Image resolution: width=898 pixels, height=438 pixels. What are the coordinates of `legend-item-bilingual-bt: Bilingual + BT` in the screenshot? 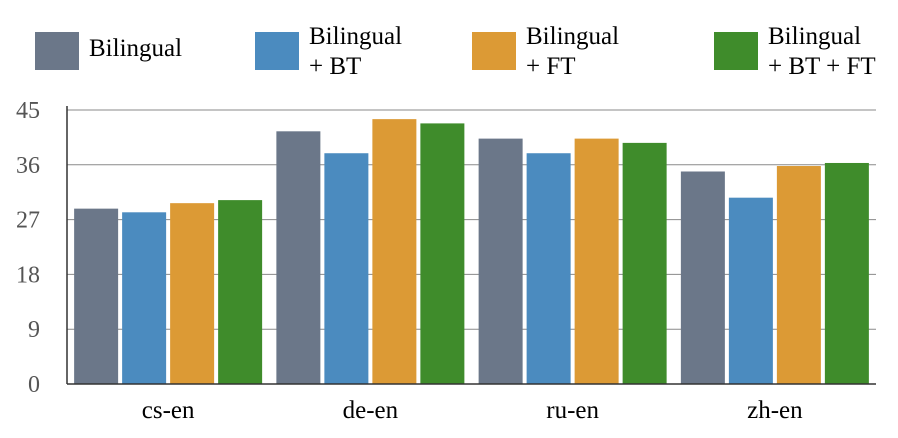 It's located at (328, 52).